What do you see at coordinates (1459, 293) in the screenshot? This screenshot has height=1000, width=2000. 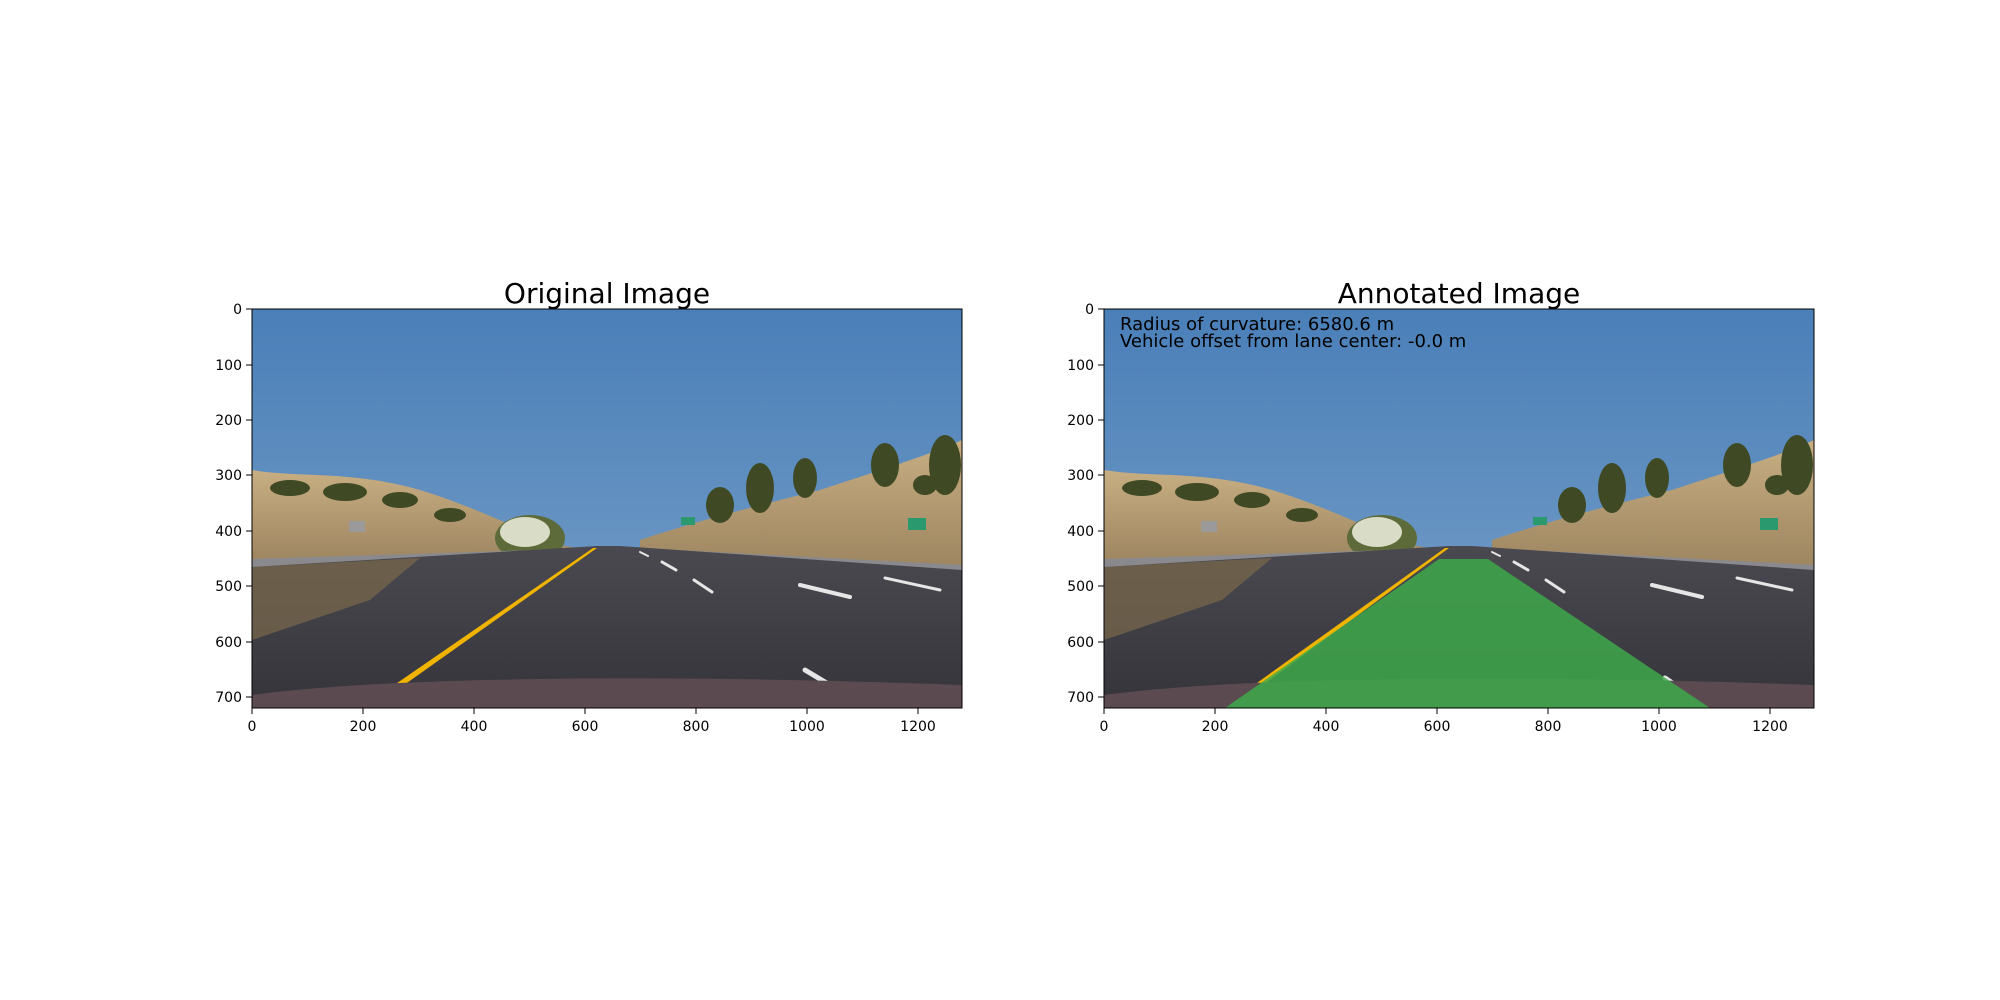 I see `right-title: Annotated Image` at bounding box center [1459, 293].